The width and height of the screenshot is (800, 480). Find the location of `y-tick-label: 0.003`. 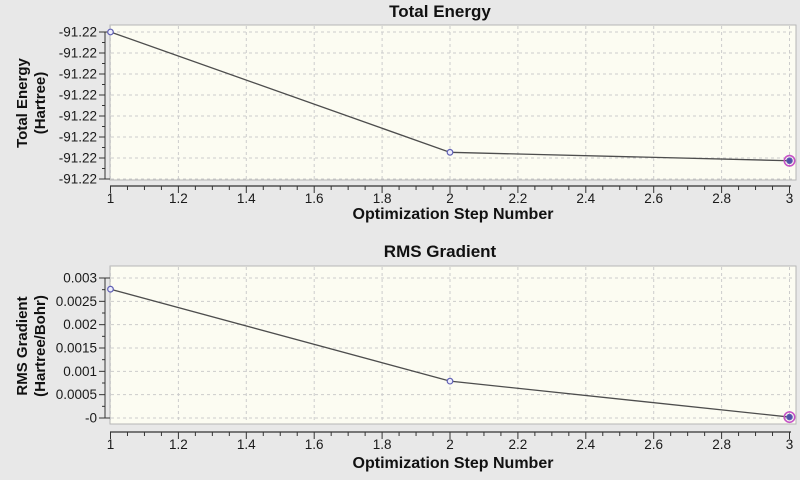

y-tick-label: 0.003 is located at coordinates (80, 278).